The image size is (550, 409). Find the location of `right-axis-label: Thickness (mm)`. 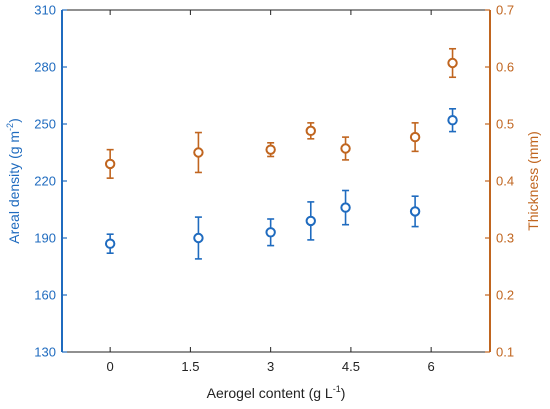

right-axis-label: Thickness (mm) is located at coordinates (533, 181).